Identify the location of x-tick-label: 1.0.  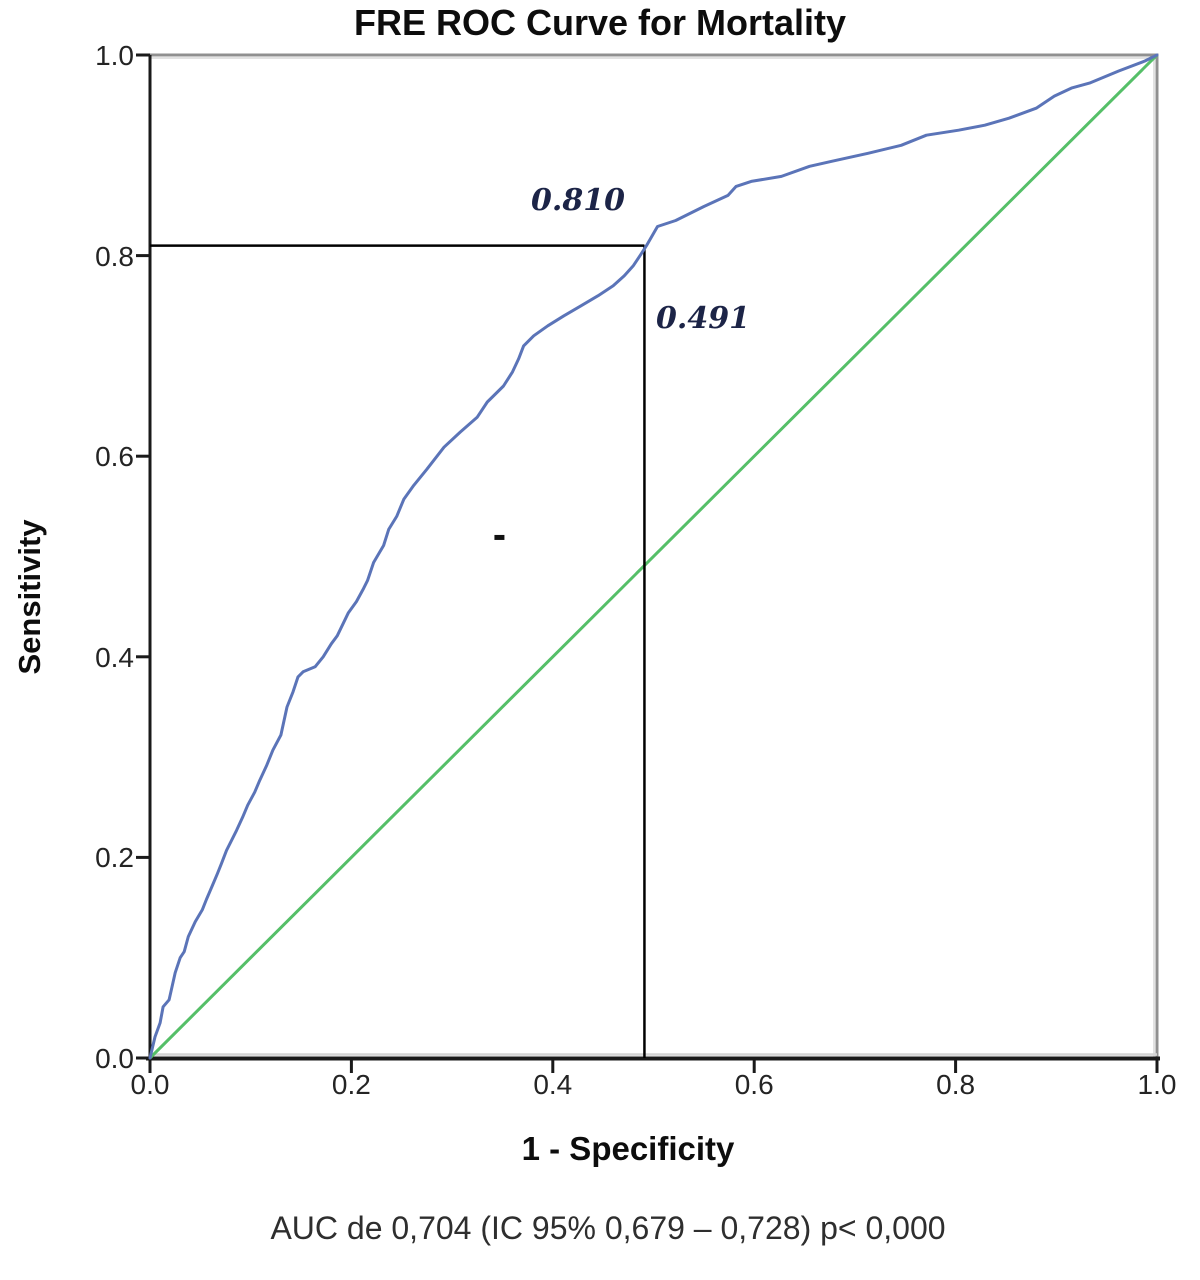
(1157, 1084).